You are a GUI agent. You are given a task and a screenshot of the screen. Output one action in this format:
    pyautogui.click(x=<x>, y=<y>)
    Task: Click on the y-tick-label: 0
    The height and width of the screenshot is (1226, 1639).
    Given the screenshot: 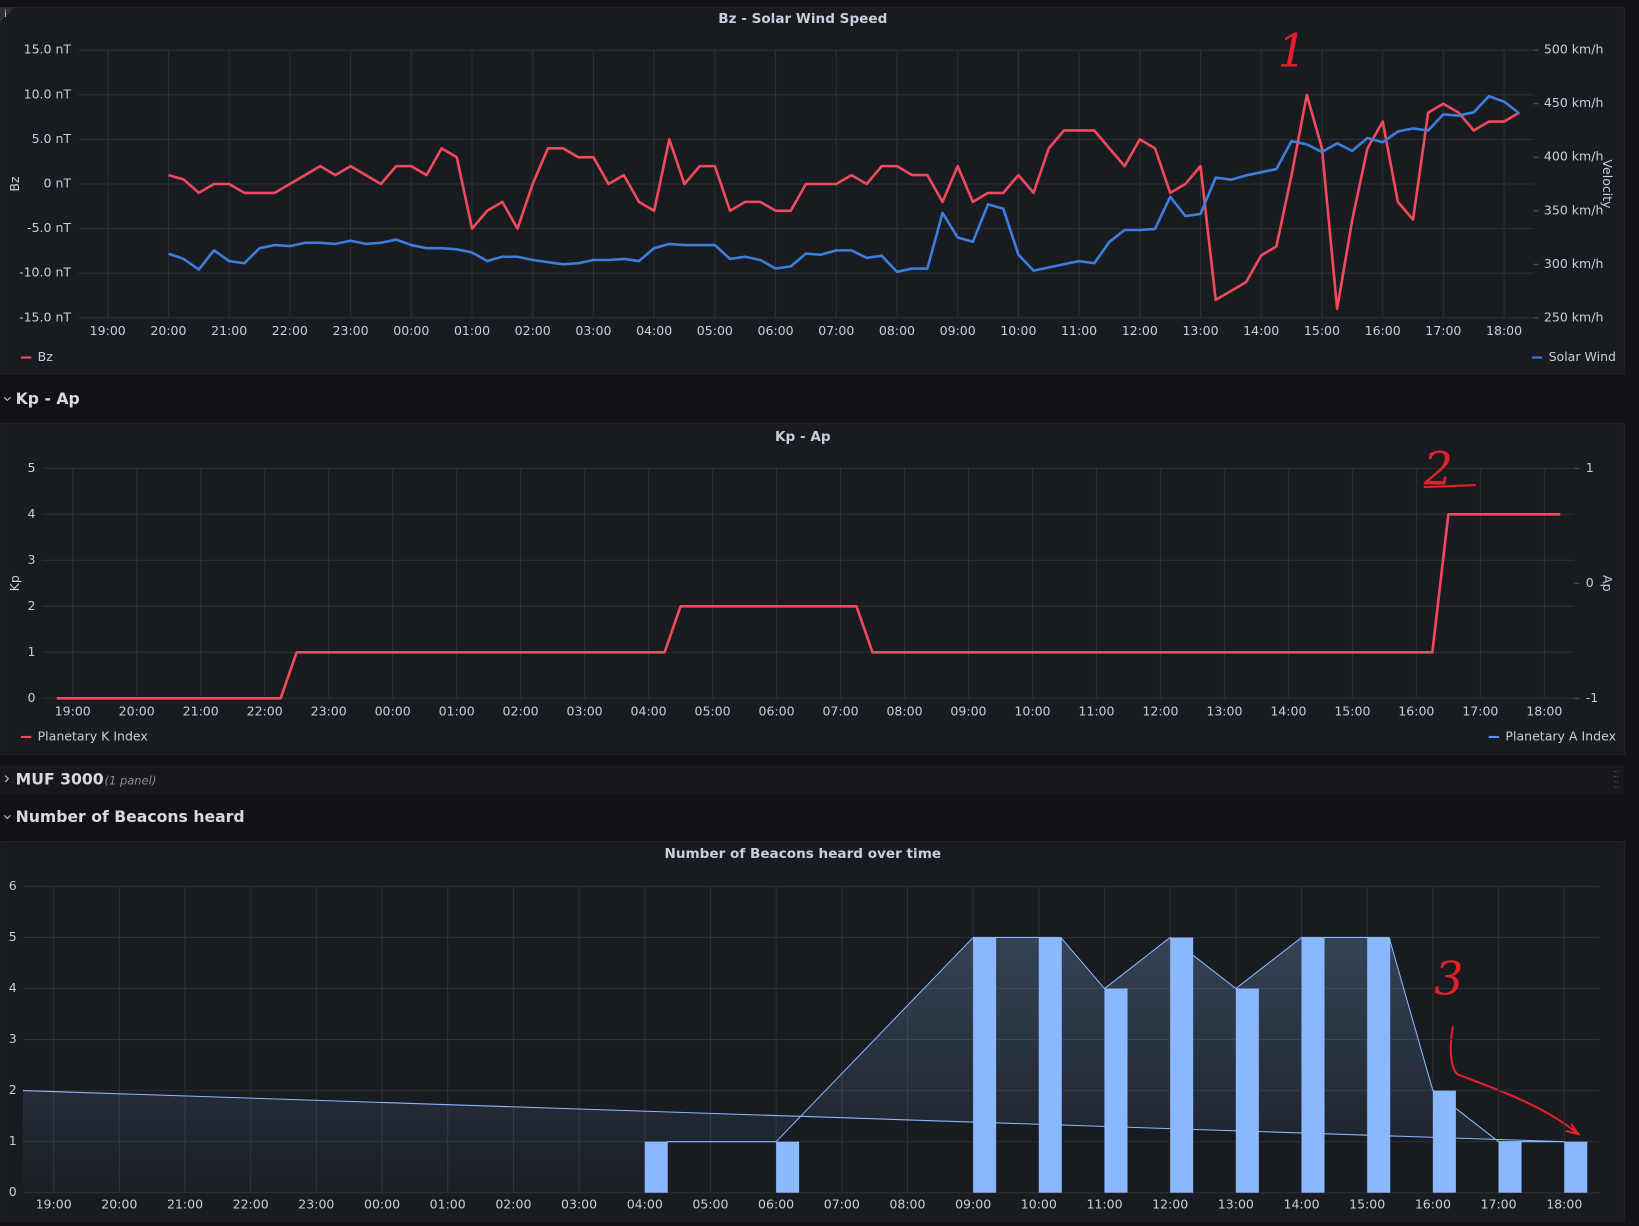 What is the action you would take?
    pyautogui.click(x=32, y=697)
    